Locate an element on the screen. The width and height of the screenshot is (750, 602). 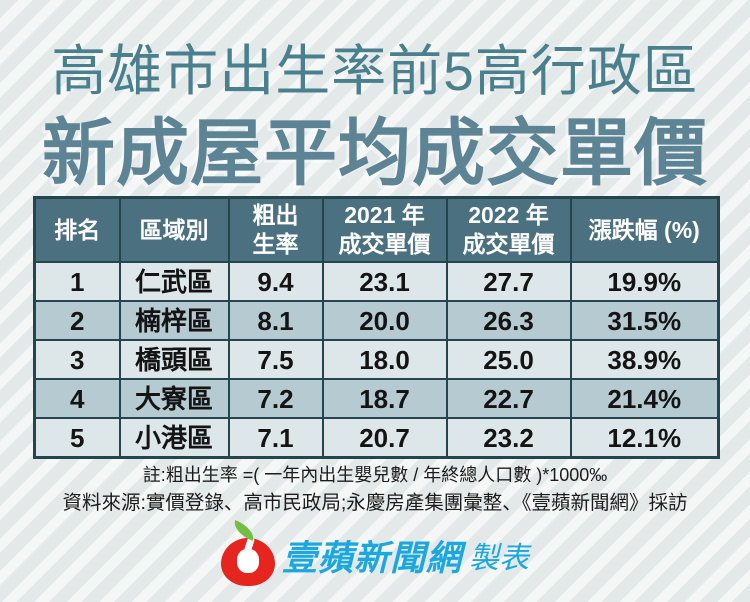
cell-change: 12.1% is located at coordinates (644, 438).